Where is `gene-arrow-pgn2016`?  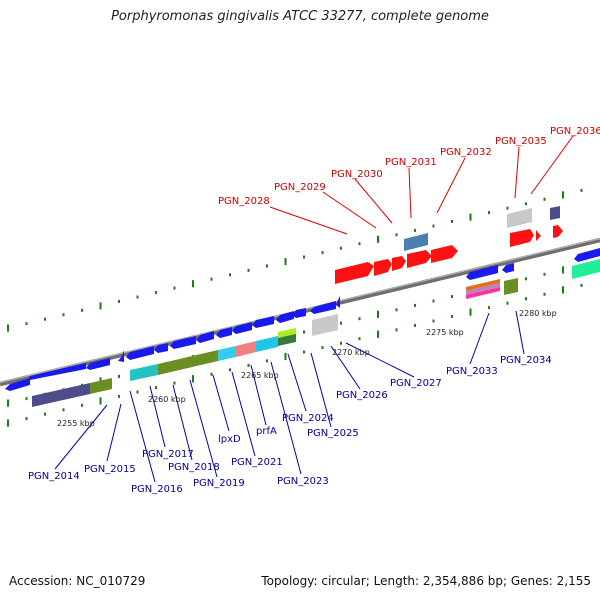 gene-arrow-pgn2016 is located at coordinates (121, 356).